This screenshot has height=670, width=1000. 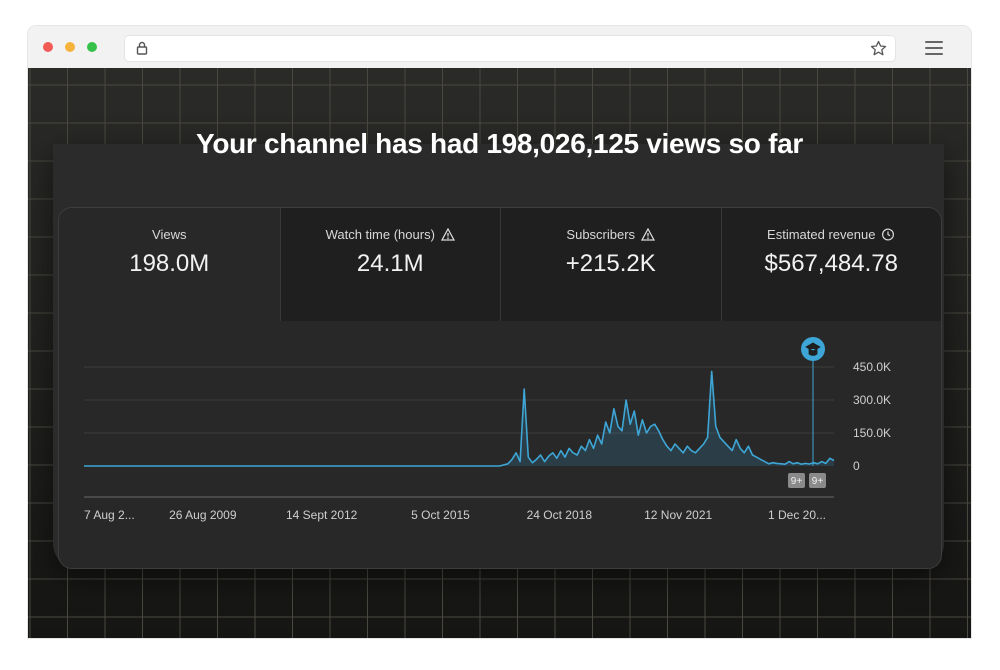 I want to click on series-area, so click(x=459, y=418).